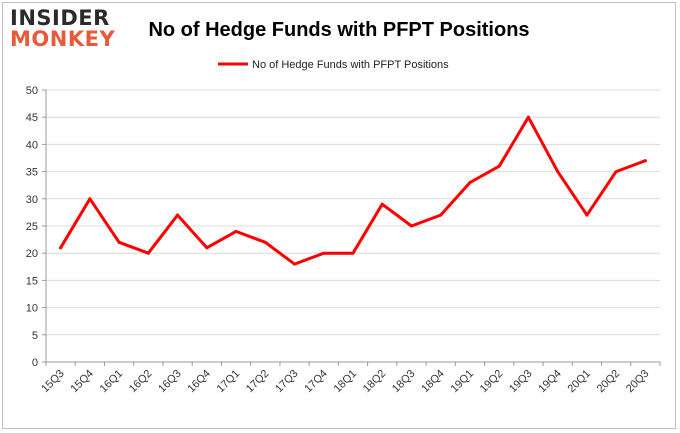 The height and width of the screenshot is (433, 680). What do you see at coordinates (32, 254) in the screenshot?
I see `y-tick-label: 20` at bounding box center [32, 254].